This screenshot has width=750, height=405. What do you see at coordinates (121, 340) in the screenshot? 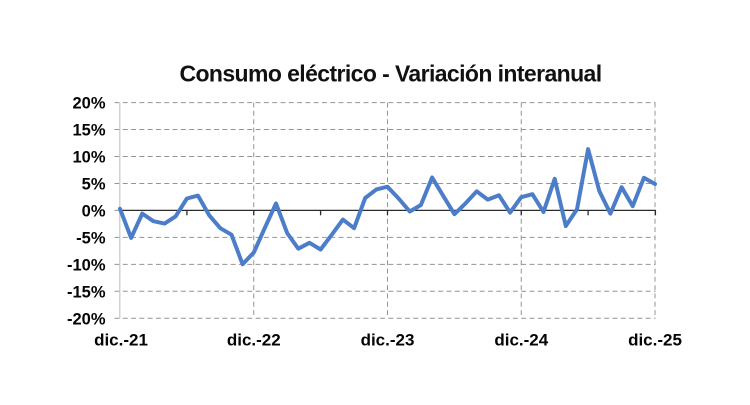
I see `svg-text: dic.-21` at bounding box center [121, 340].